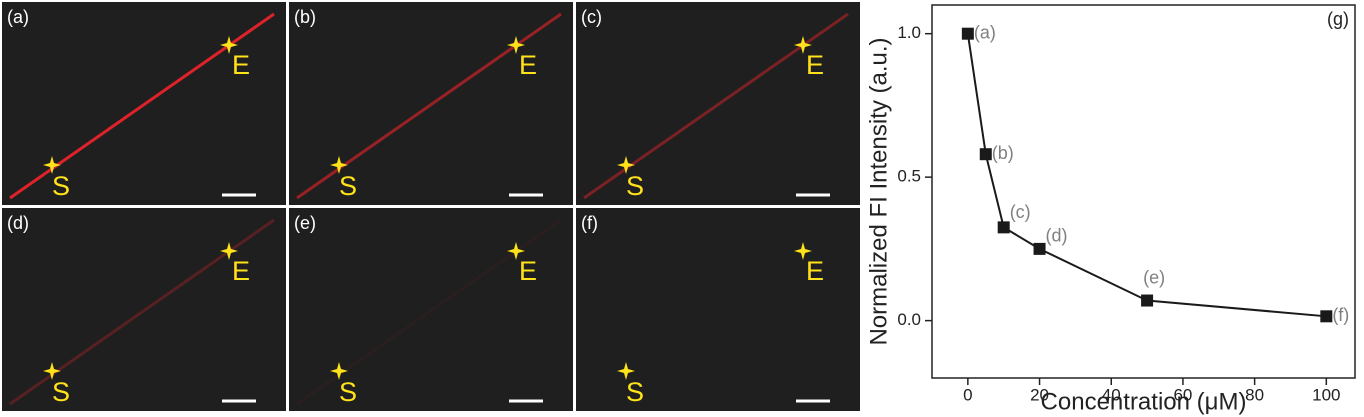 The height and width of the screenshot is (417, 1364). I want to click on image-panel: (a) S E, so click(144, 103).